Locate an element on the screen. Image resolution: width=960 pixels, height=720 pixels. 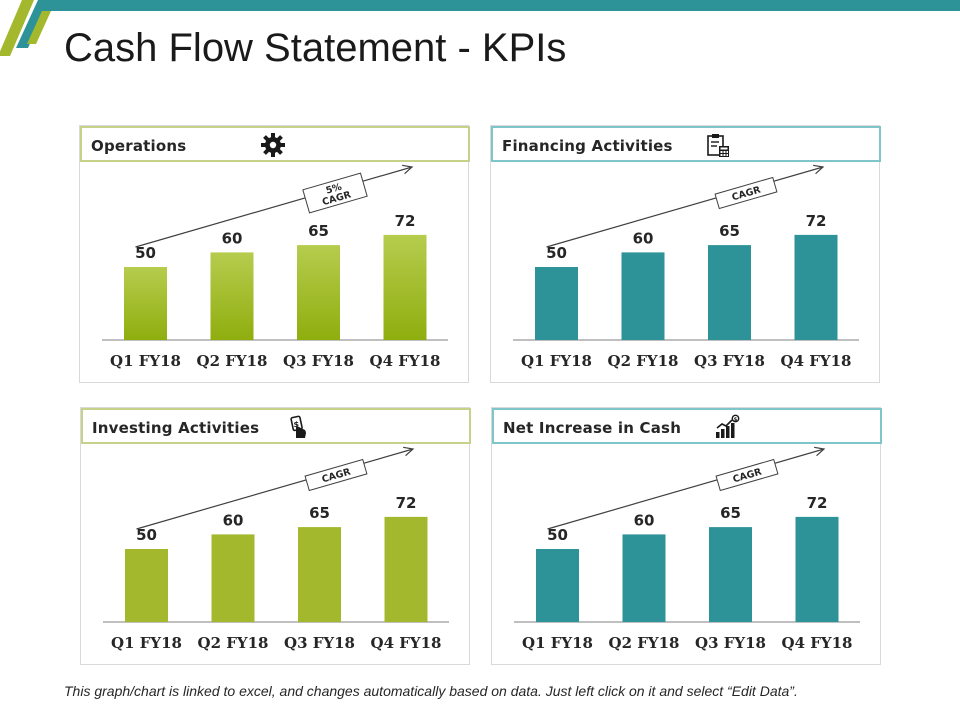
page-title: Cash Flow Statement - KPIs is located at coordinates (315, 48).